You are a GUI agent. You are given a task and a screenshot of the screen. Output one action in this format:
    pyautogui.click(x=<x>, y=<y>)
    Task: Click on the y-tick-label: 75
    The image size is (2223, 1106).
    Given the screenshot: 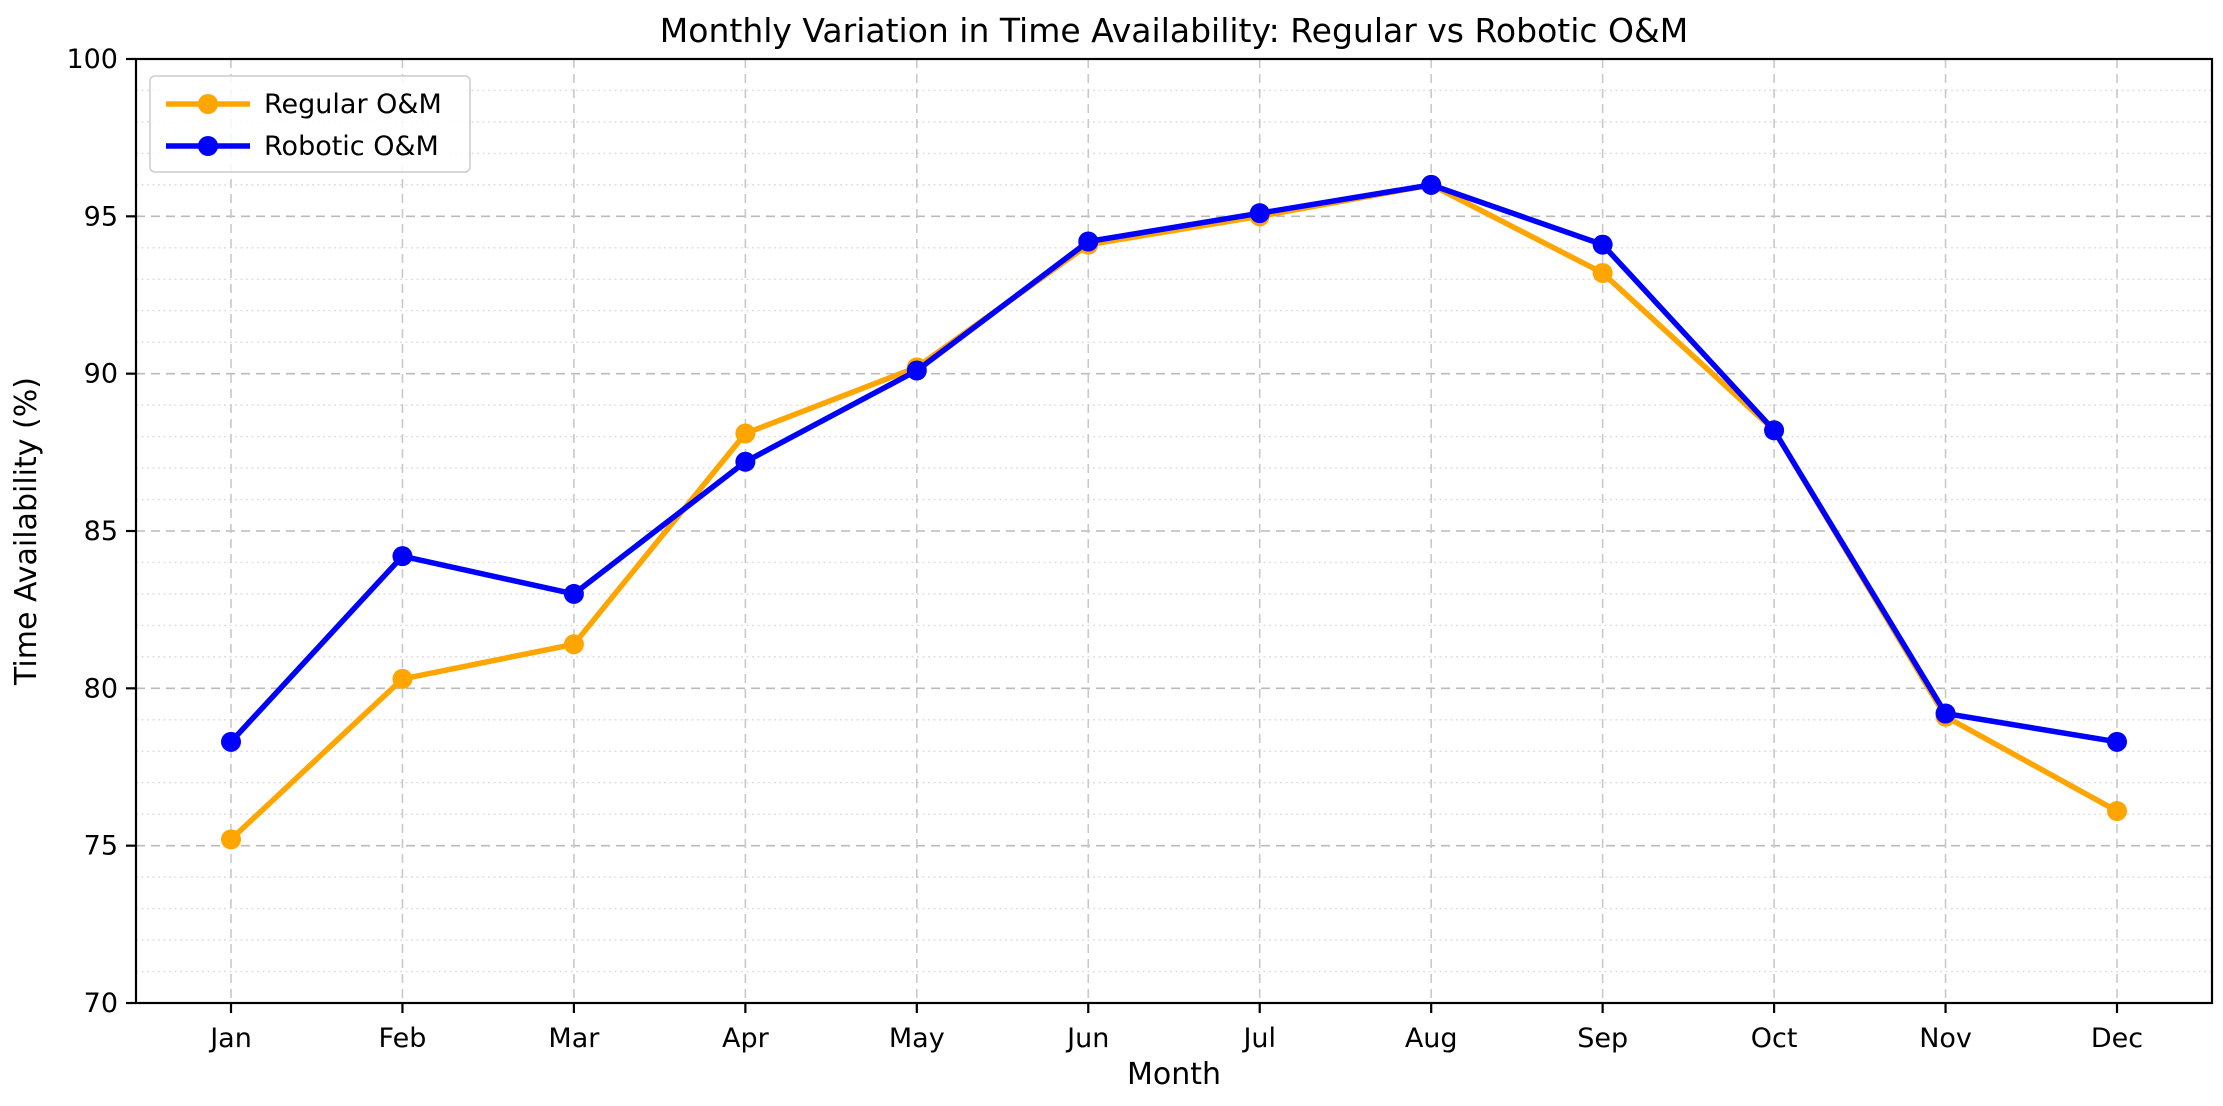 What is the action you would take?
    pyautogui.click(x=101, y=846)
    